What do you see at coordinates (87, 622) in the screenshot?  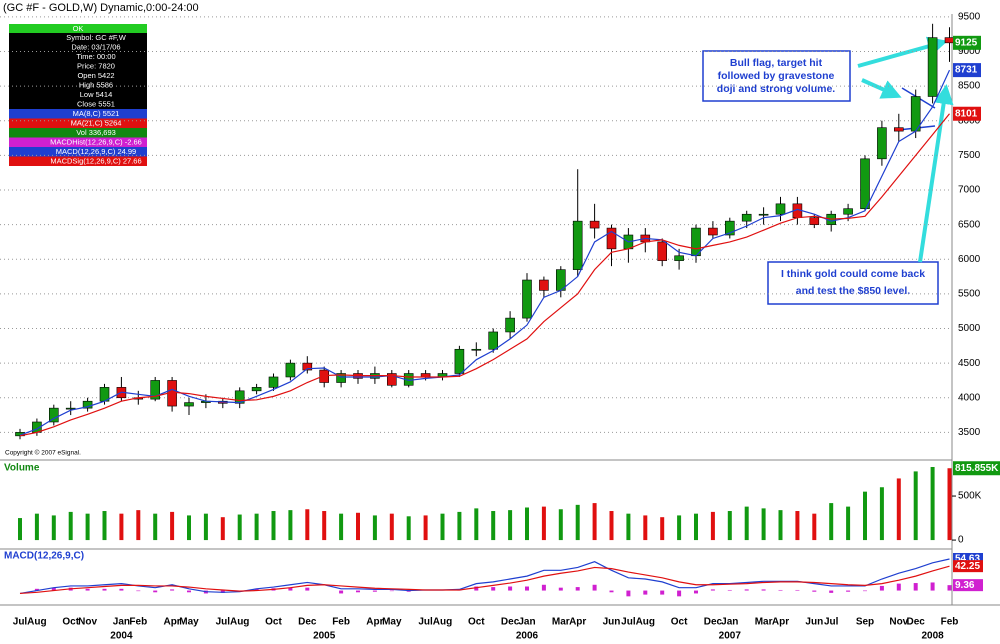 I see `x-tick-label: Nov` at bounding box center [87, 622].